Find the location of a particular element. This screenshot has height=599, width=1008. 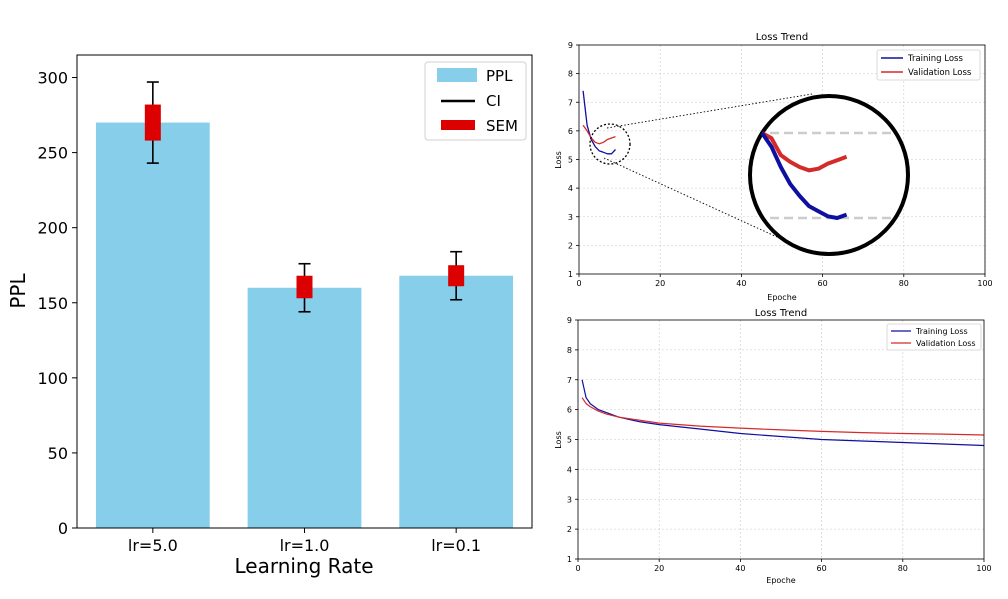

top-y-tick-label: 9 is located at coordinates (570, 45).